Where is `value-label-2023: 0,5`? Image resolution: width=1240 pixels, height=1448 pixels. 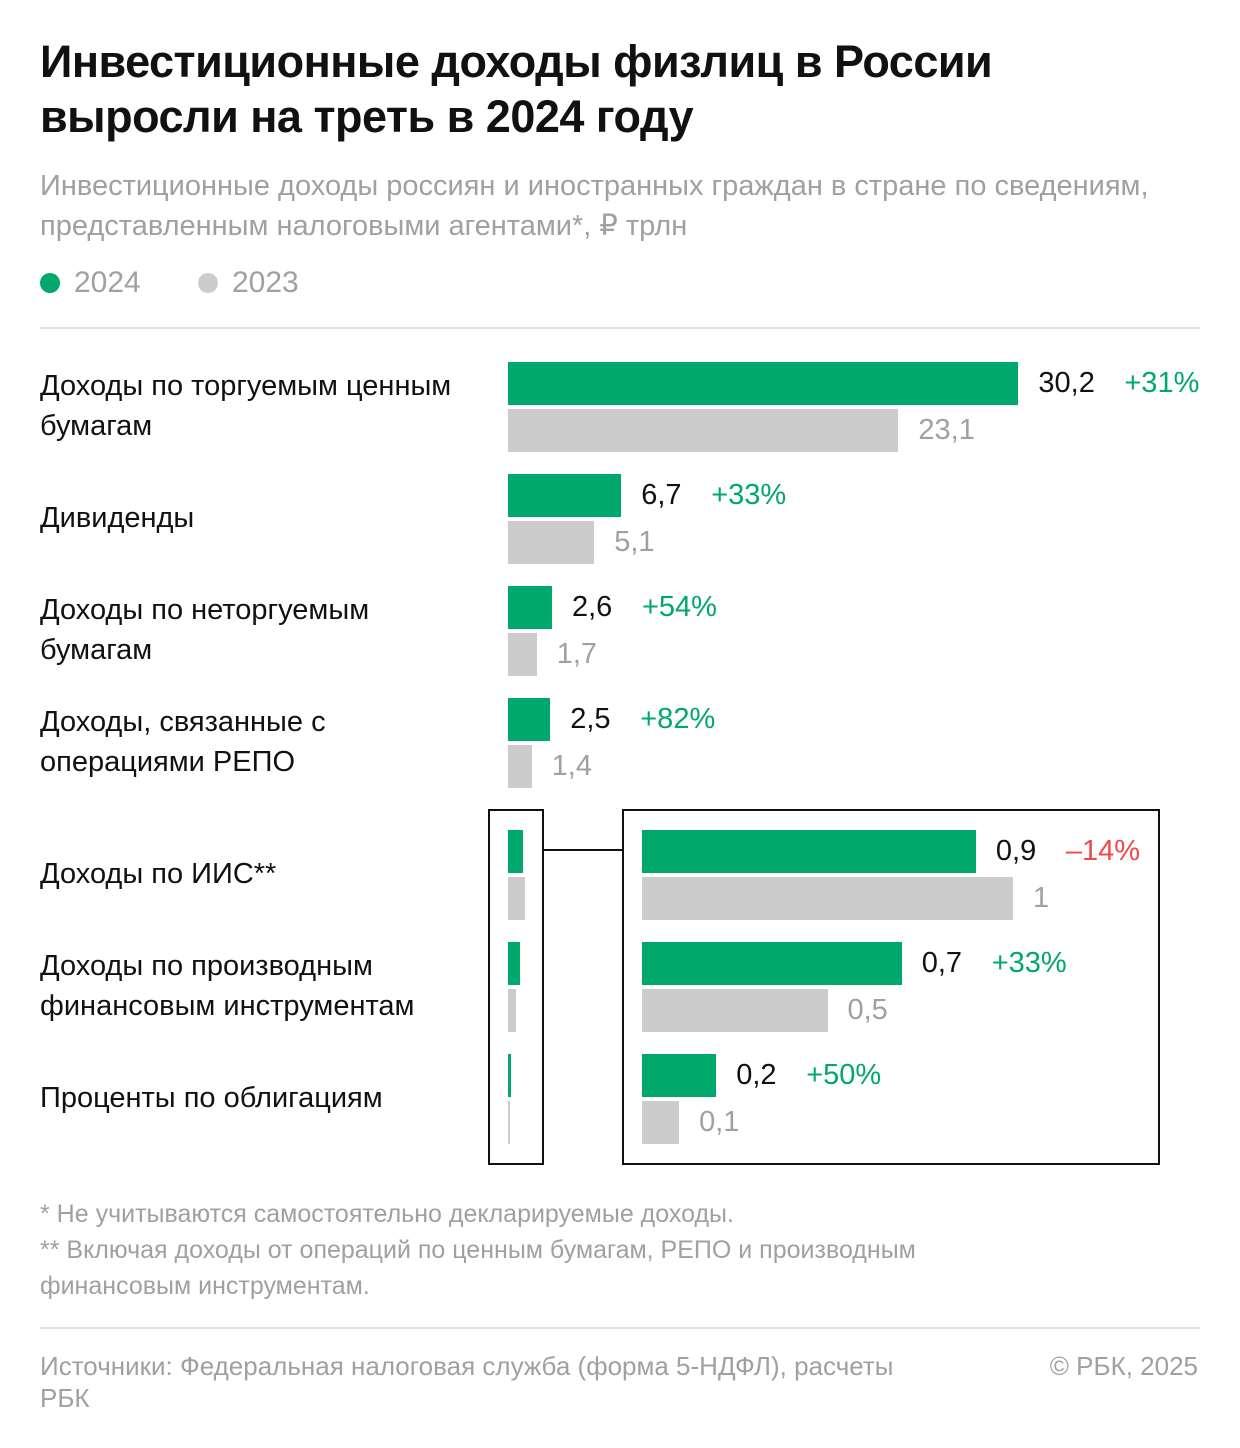
value-label-2023: 0,5 is located at coordinates (867, 1010).